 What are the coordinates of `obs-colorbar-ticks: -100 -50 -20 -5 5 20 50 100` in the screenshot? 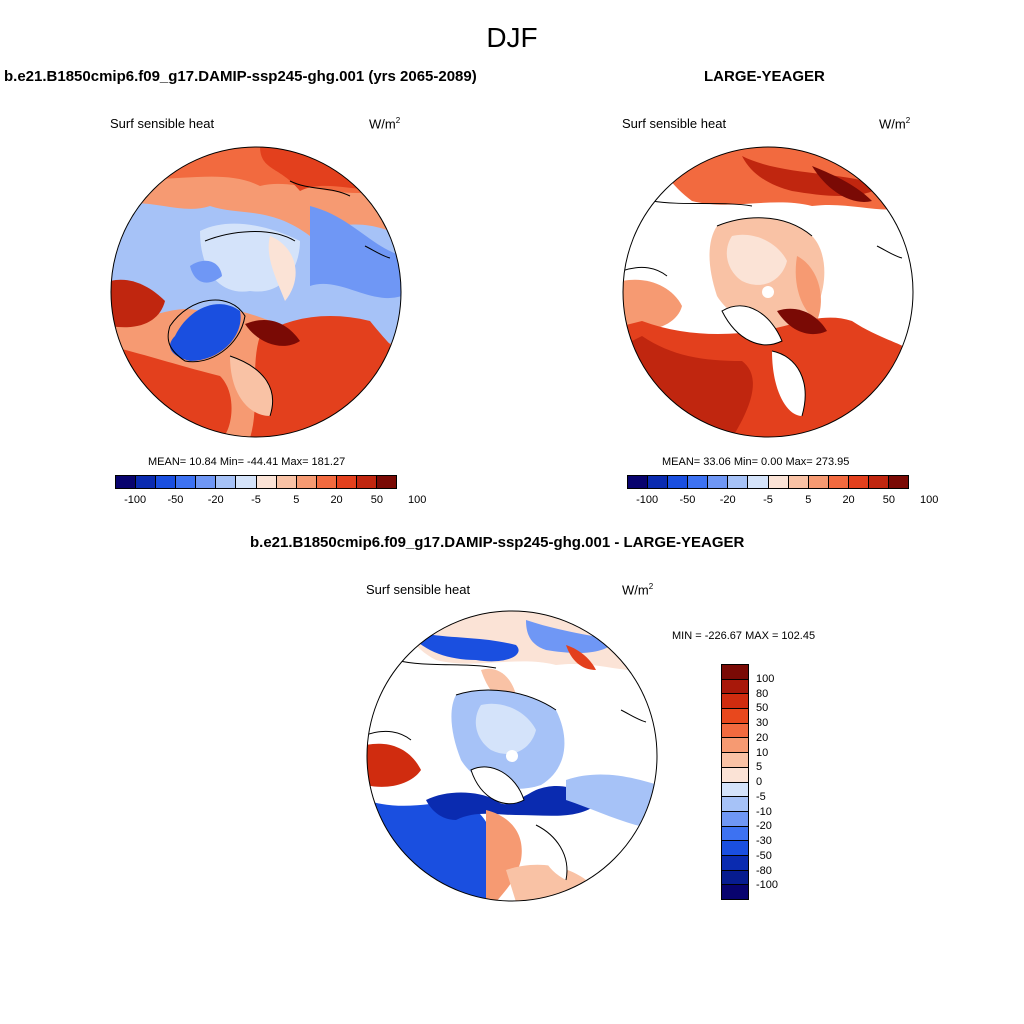 It's located at (782, 501).